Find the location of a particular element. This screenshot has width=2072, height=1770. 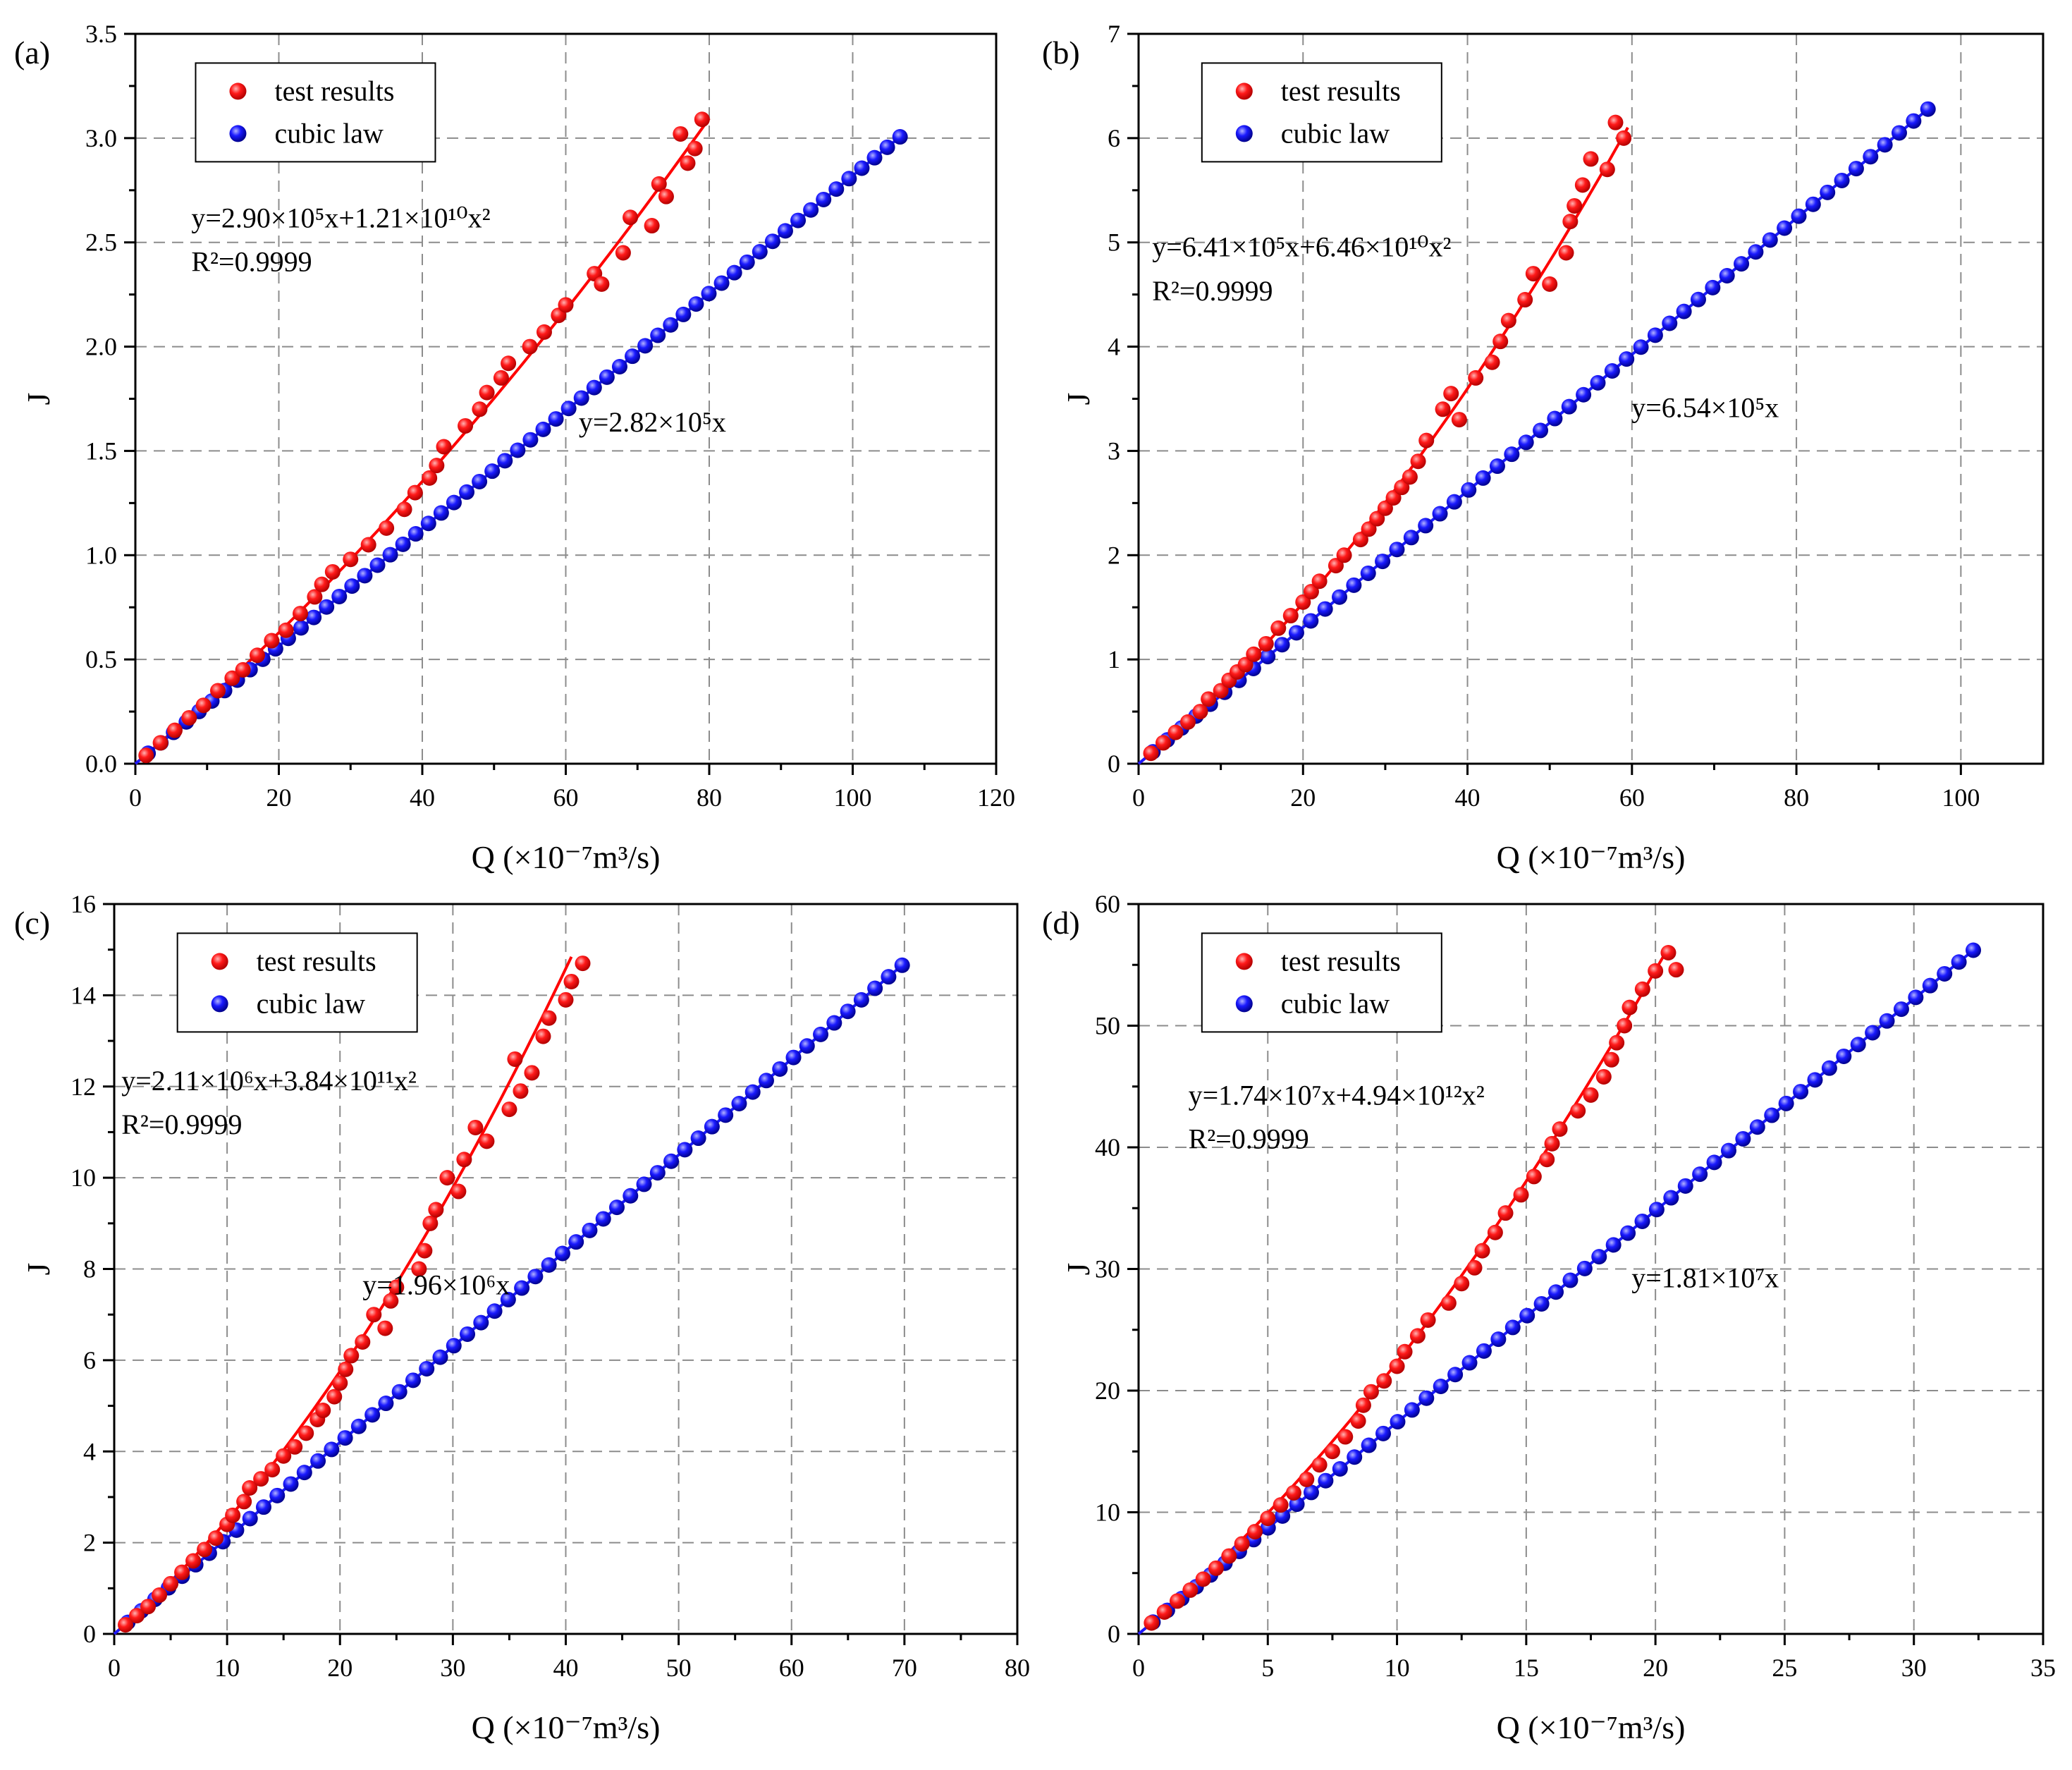

x-tick-label: 60 is located at coordinates (566, 797).